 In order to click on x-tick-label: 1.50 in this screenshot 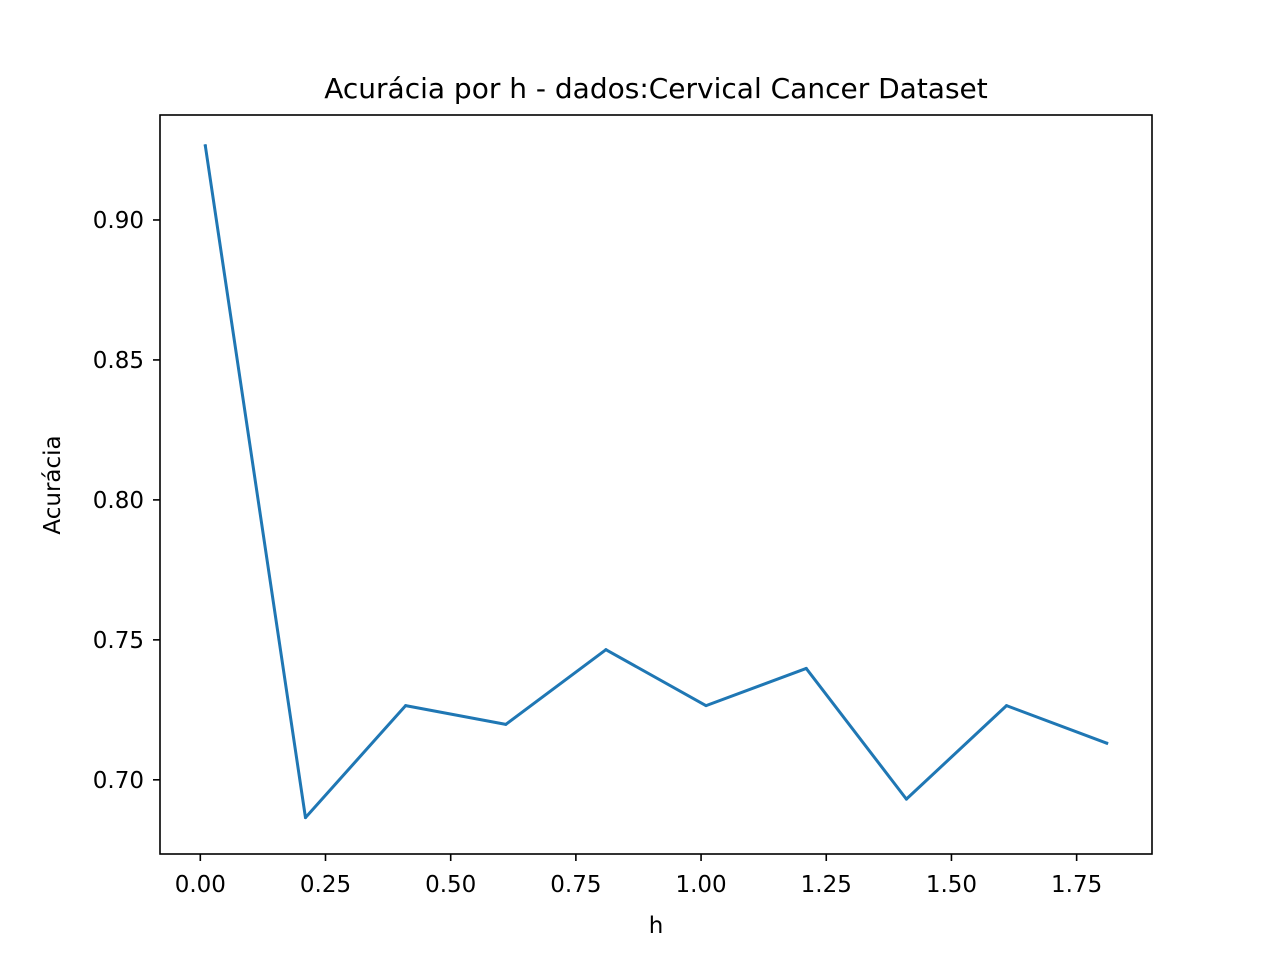, I will do `click(951, 885)`.